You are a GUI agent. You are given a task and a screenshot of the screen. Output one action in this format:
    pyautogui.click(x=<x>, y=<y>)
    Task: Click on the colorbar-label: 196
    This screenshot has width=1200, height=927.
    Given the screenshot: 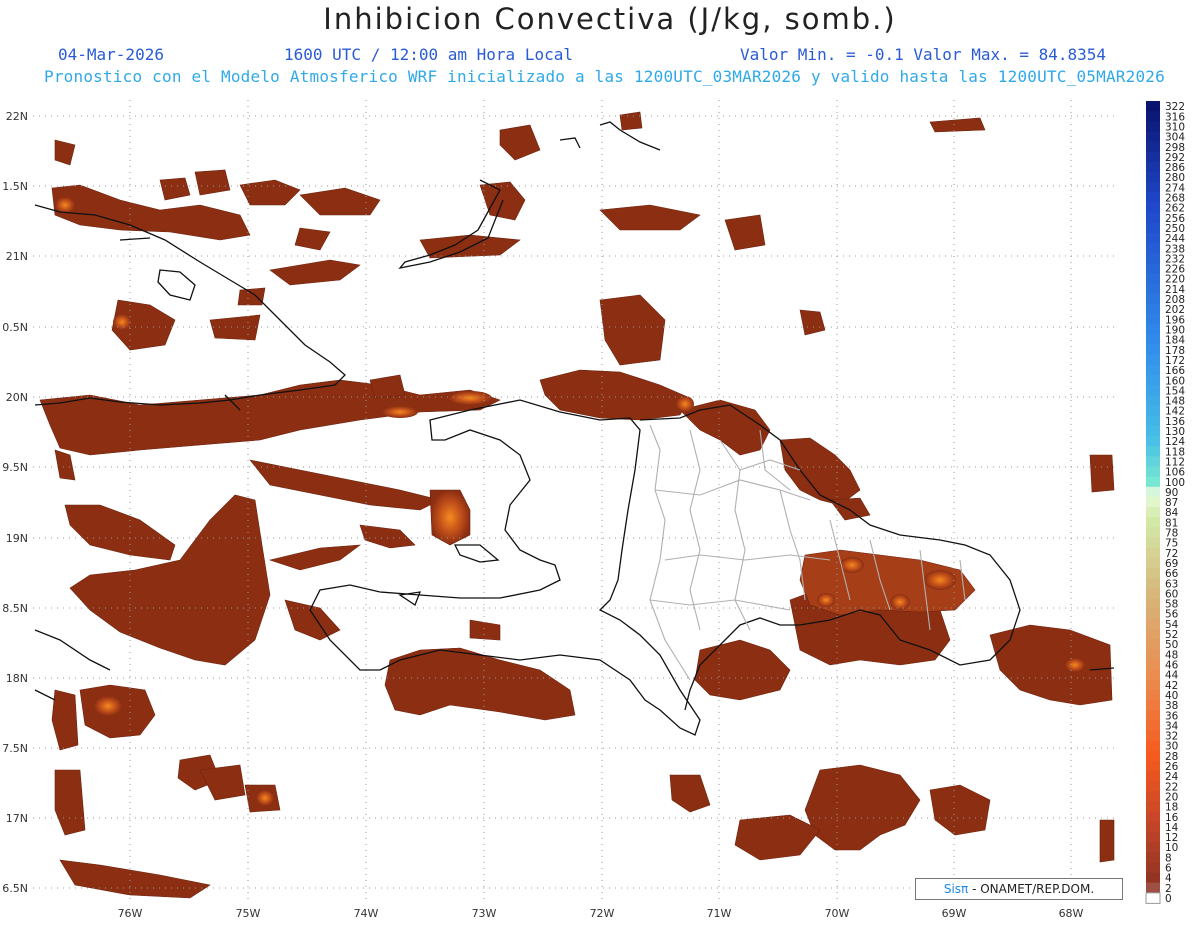 What is the action you would take?
    pyautogui.click(x=1175, y=320)
    